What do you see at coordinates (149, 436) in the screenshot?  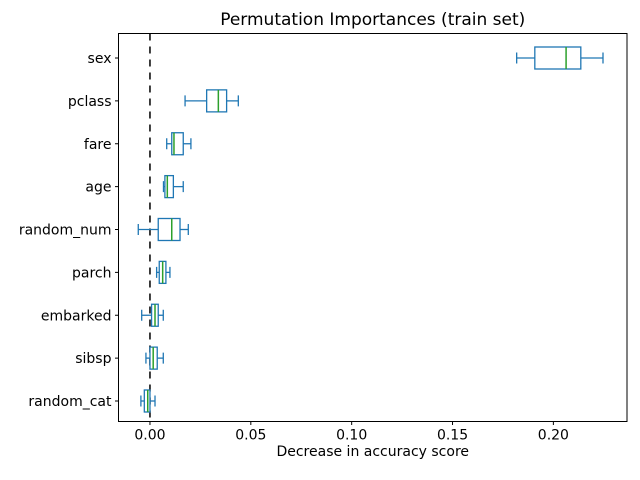 I see `x-tick-label: 0.00` at bounding box center [149, 436].